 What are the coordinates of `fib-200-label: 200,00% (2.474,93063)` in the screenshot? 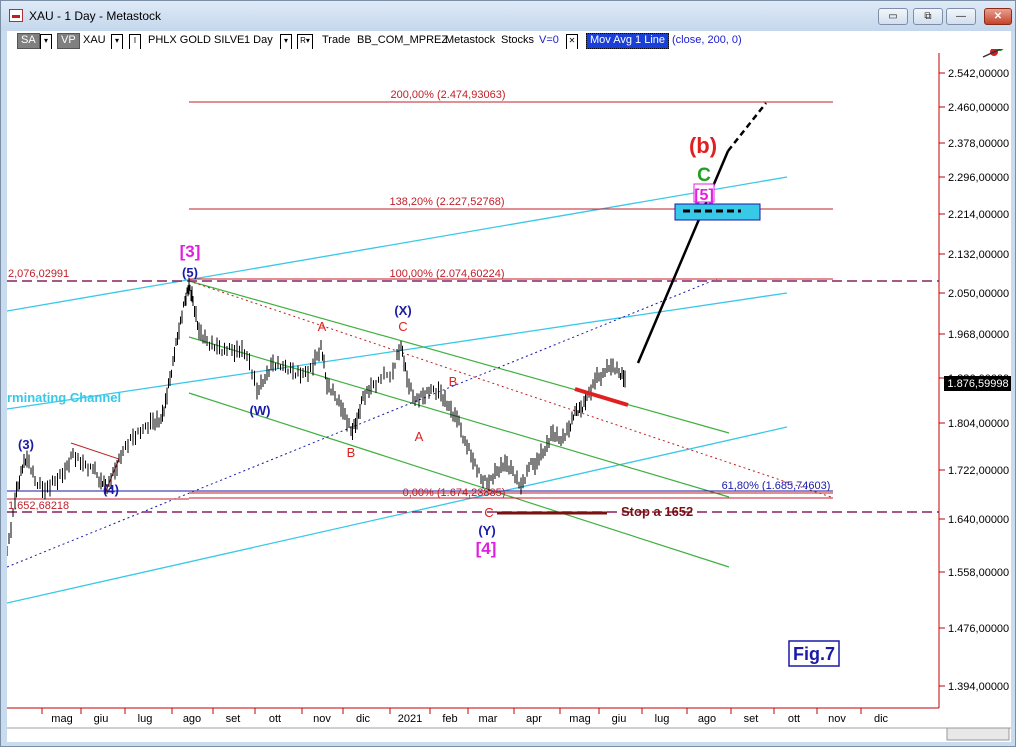 It's located at (448, 95).